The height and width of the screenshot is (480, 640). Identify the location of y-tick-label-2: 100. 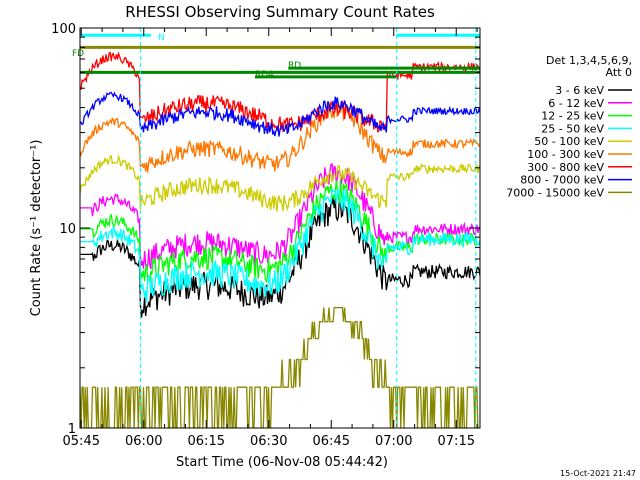
(63, 29).